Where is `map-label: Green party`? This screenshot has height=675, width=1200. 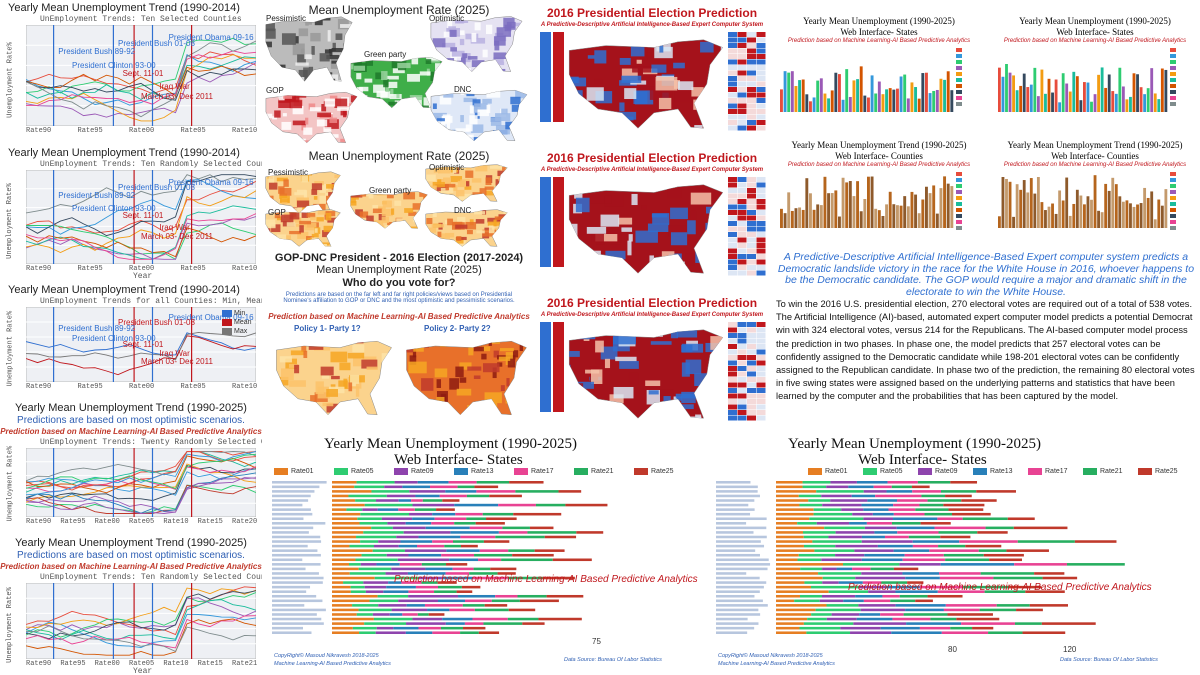 map-label: Green party is located at coordinates (385, 54).